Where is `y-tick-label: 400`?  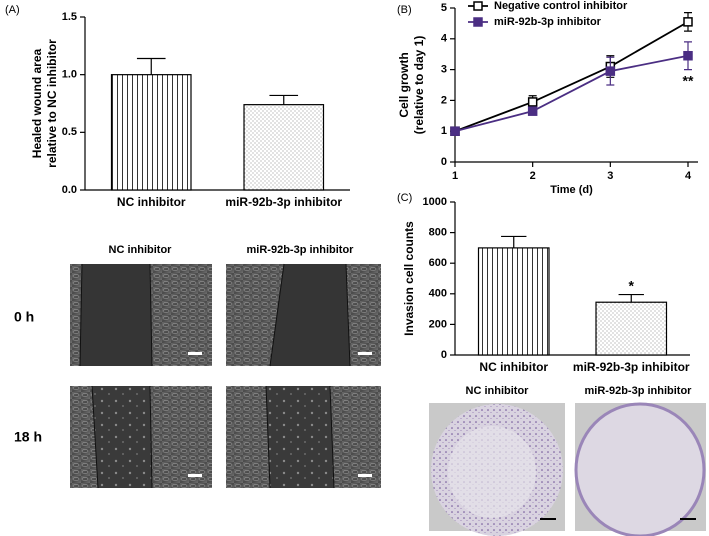
y-tick-label: 400 is located at coordinates (438, 294).